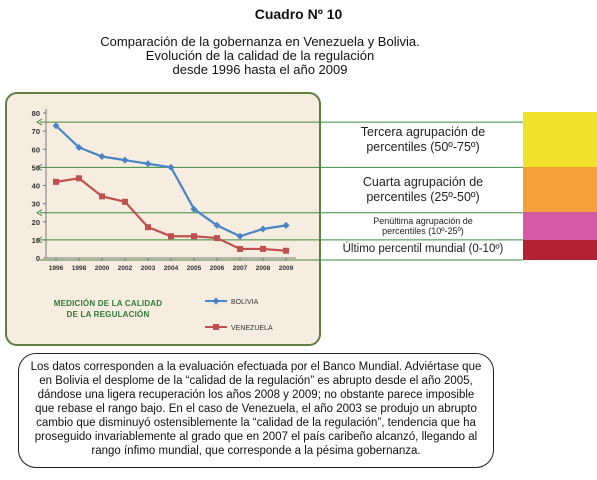  I want to click on band-swatch-last, so click(560, 250).